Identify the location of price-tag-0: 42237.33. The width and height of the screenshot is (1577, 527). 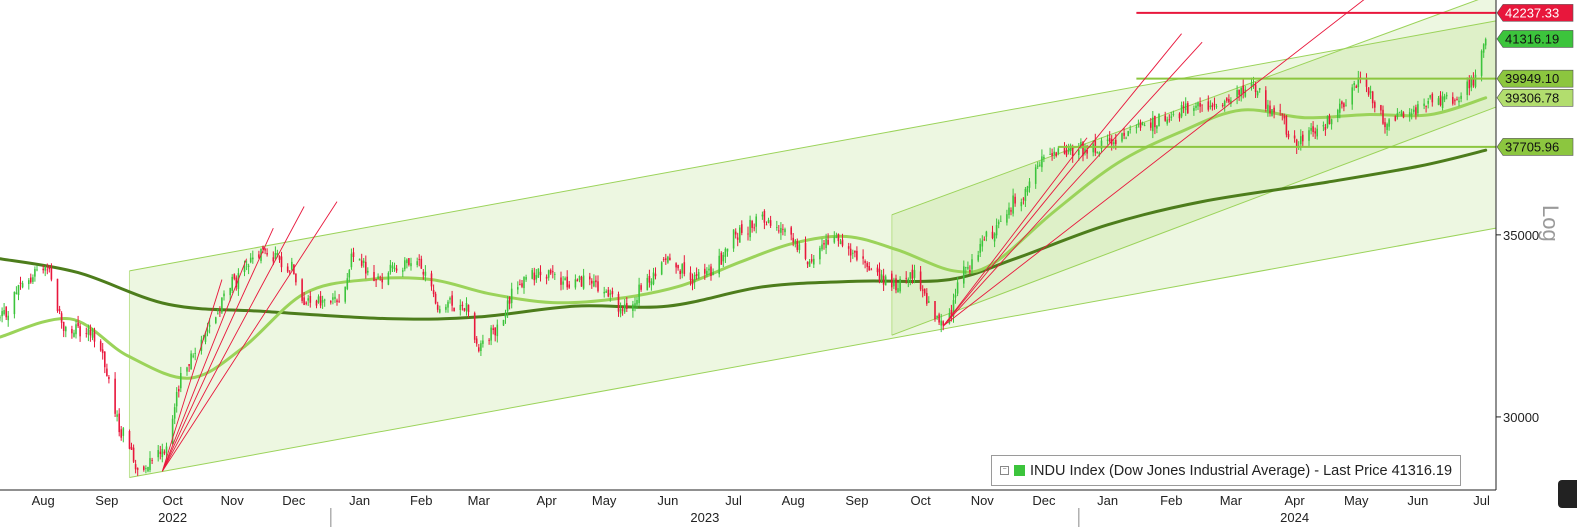
(1535, 13).